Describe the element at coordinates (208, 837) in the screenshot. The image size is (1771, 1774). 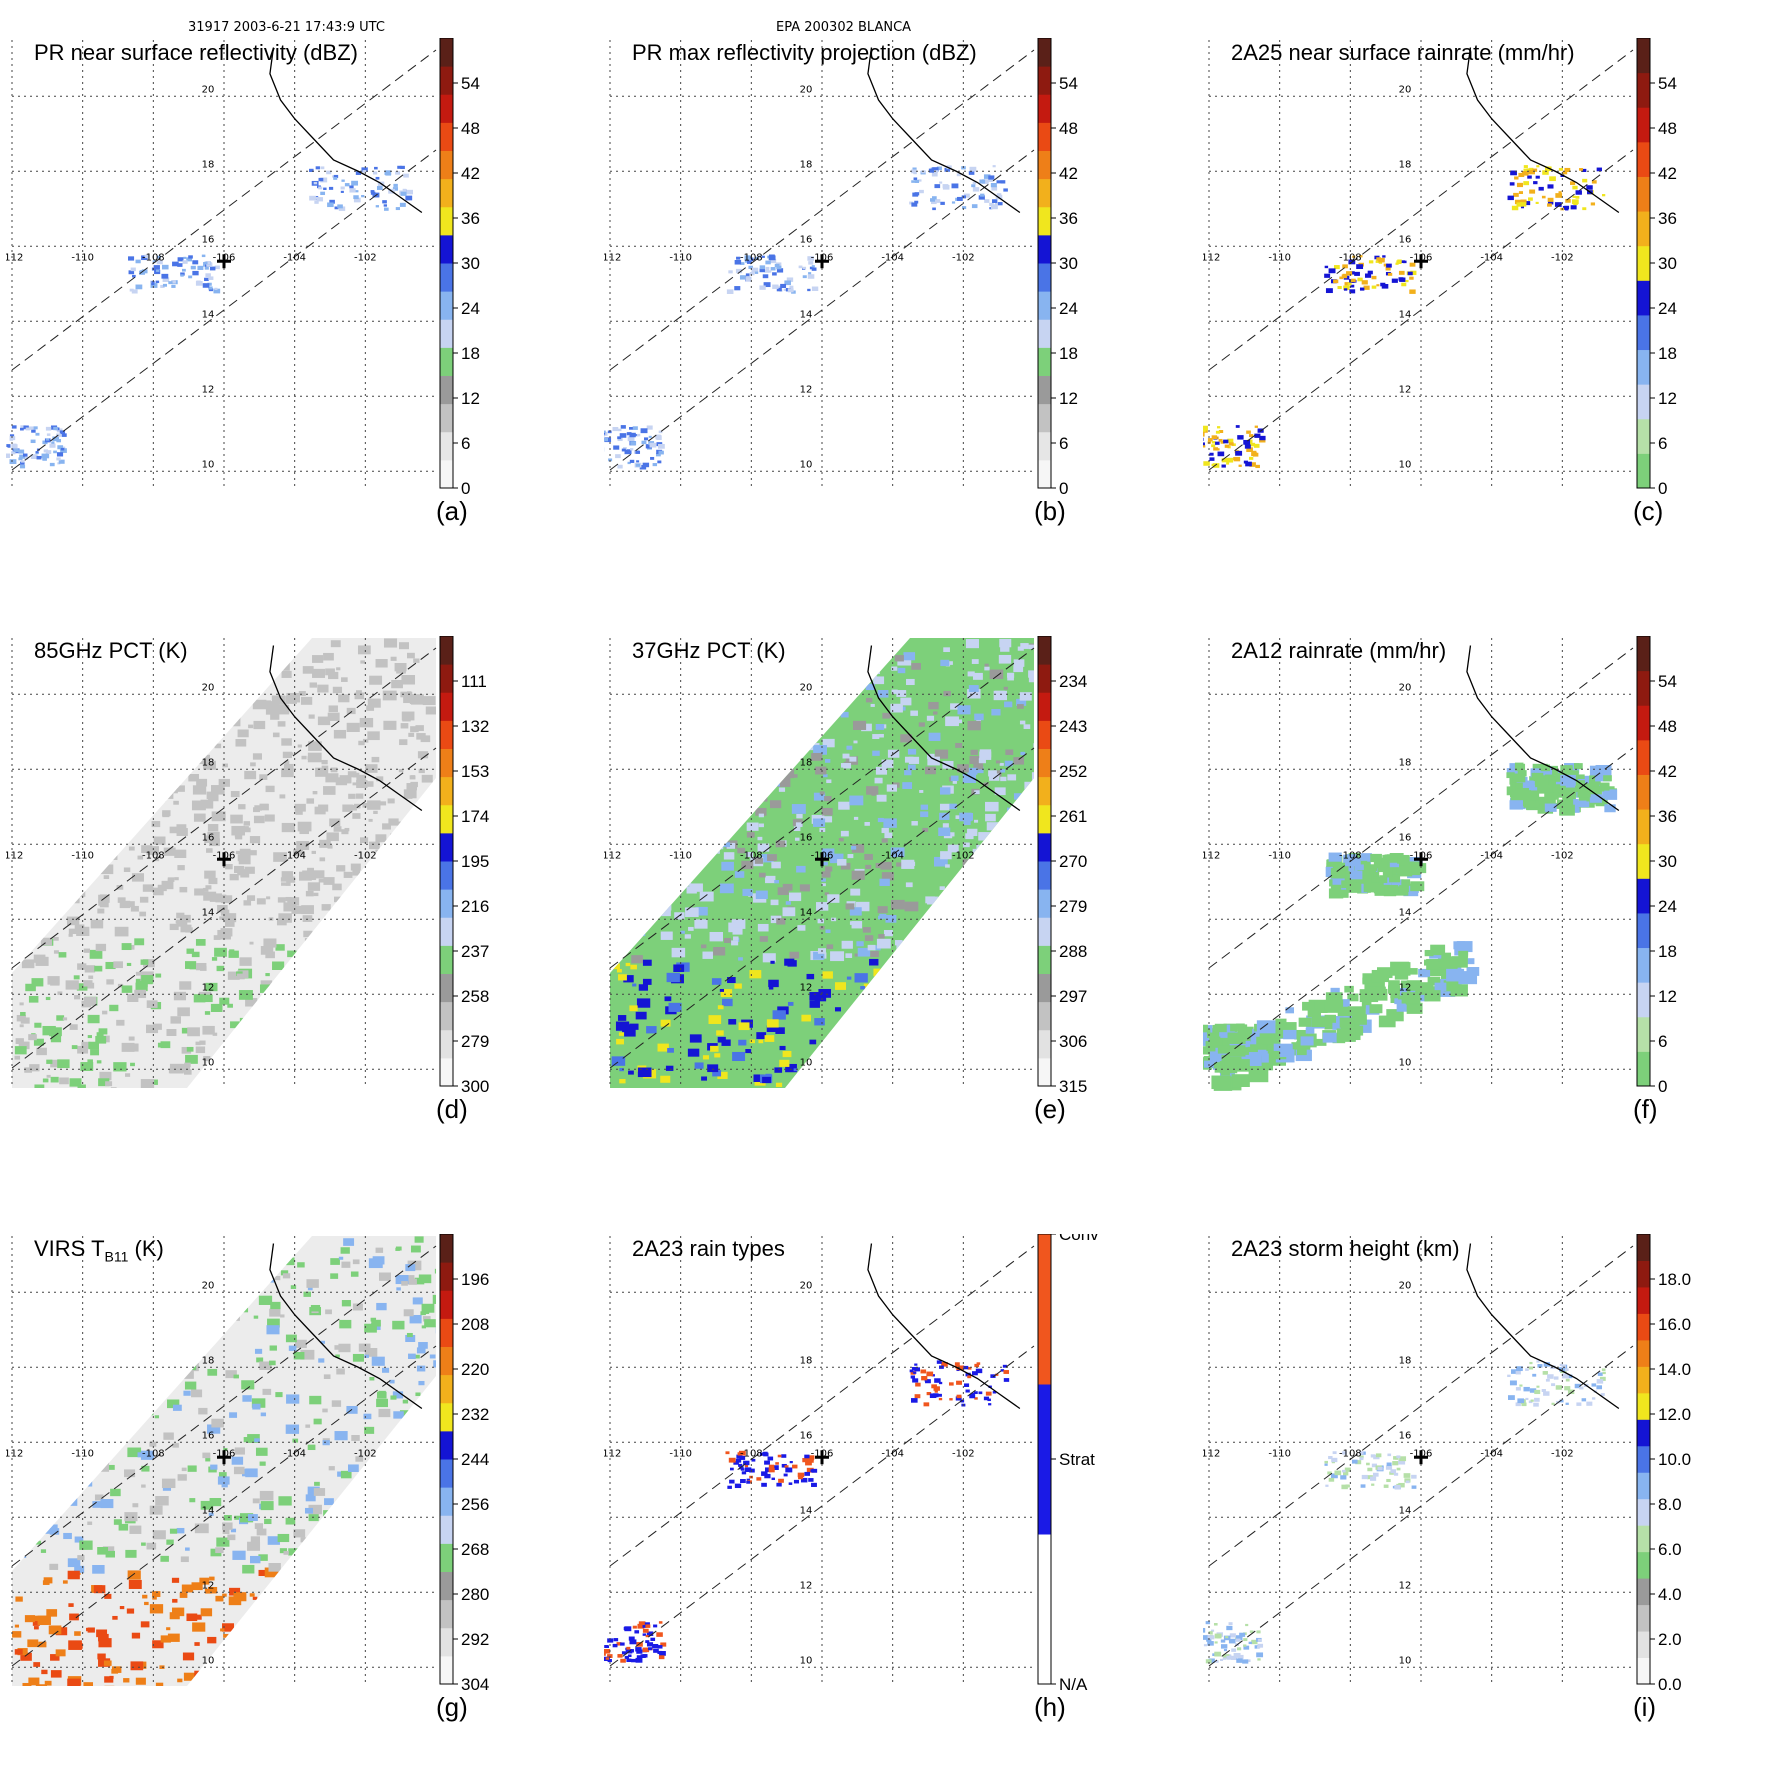
I see `lat-tick-label: 16` at that location.